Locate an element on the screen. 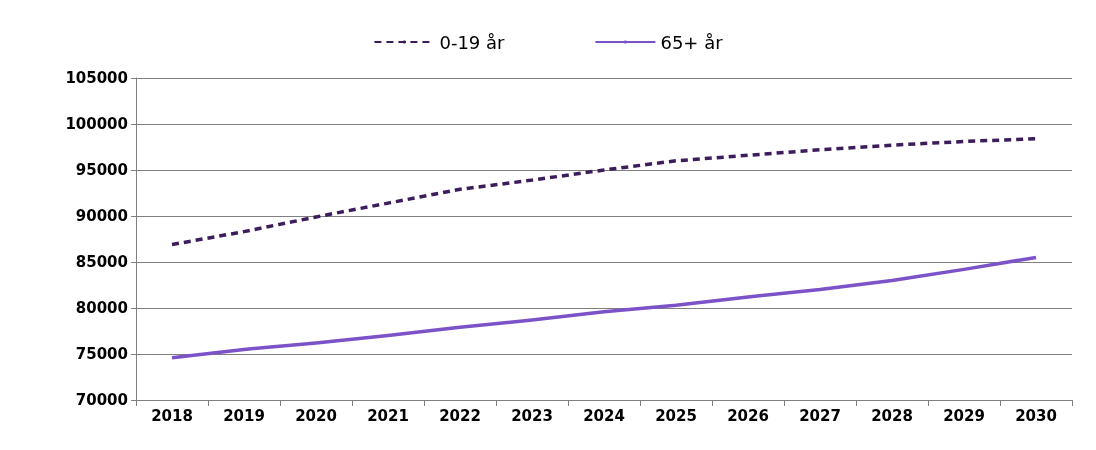 The width and height of the screenshot is (1096, 450). y-tick-label: 95000 is located at coordinates (101, 170).